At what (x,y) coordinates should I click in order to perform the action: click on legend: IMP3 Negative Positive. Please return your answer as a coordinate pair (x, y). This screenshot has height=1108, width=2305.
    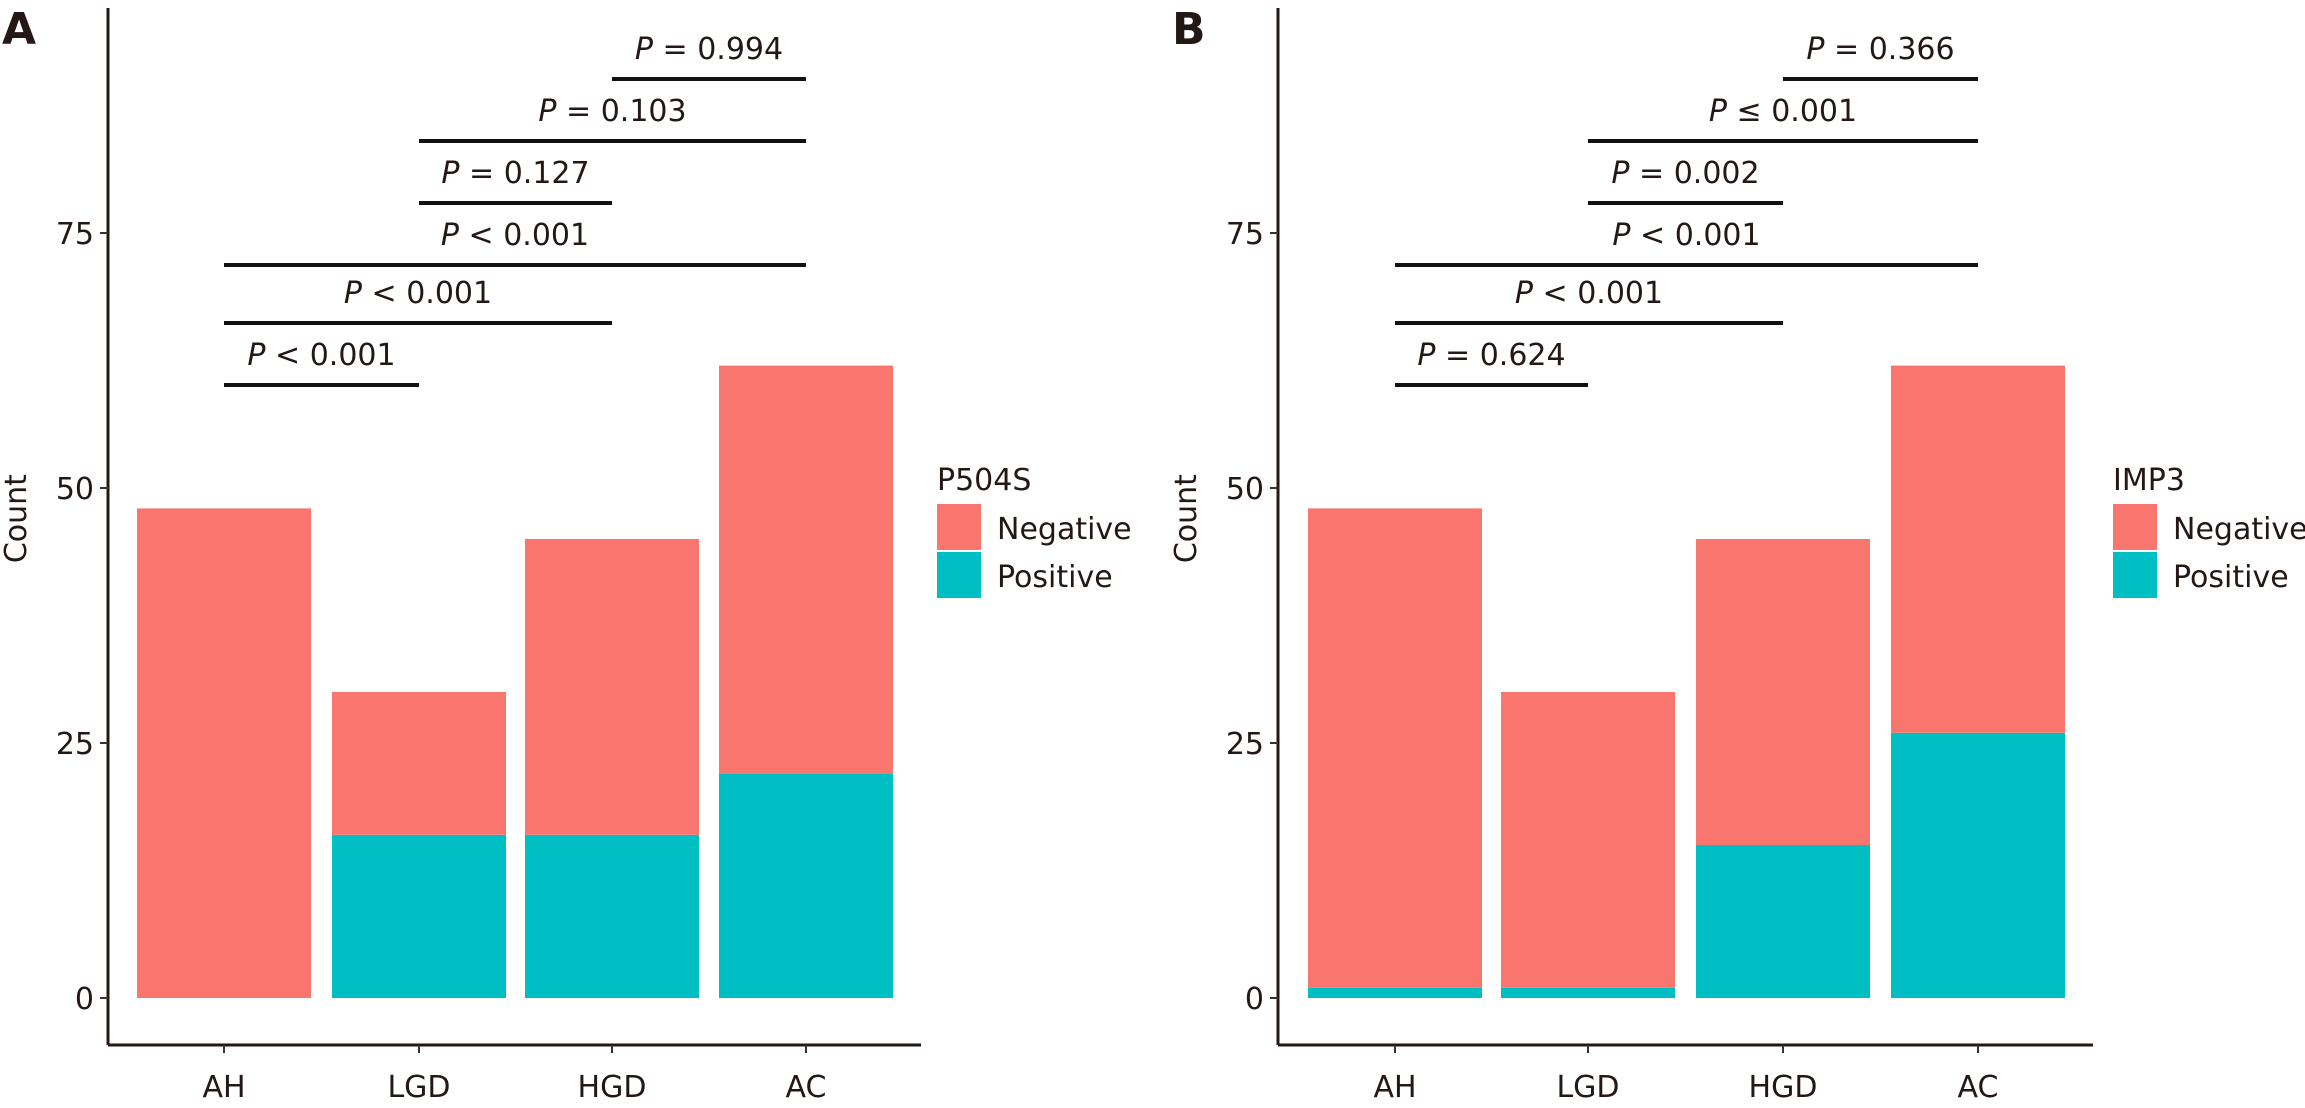
    Looking at the image, I should click on (2209, 530).